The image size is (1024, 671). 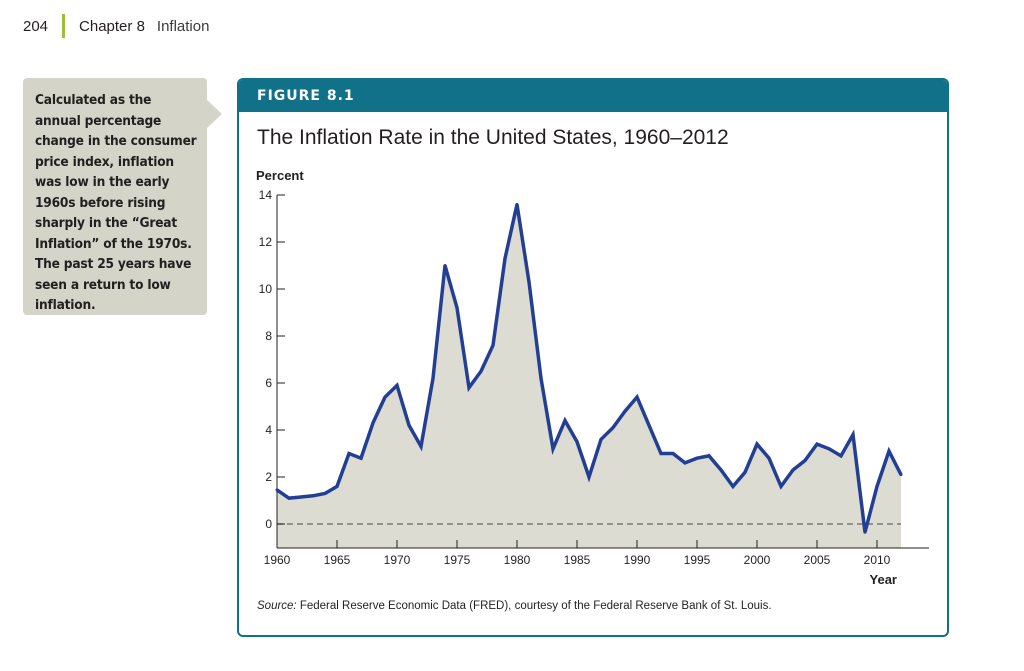 What do you see at coordinates (266, 242) in the screenshot?
I see `y-tick-label: 12` at bounding box center [266, 242].